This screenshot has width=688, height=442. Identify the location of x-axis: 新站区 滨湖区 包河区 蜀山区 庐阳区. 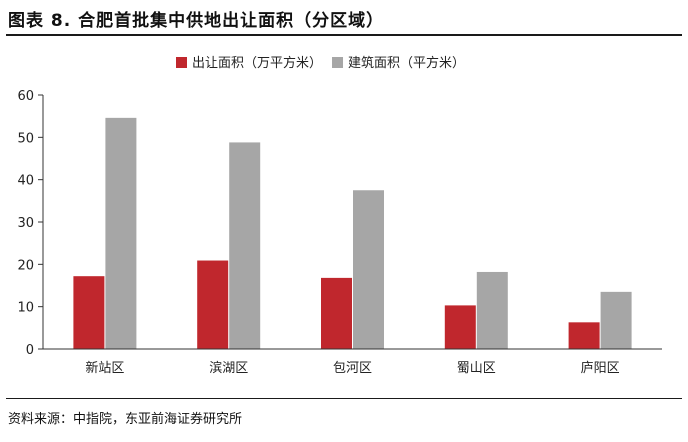
(352, 362).